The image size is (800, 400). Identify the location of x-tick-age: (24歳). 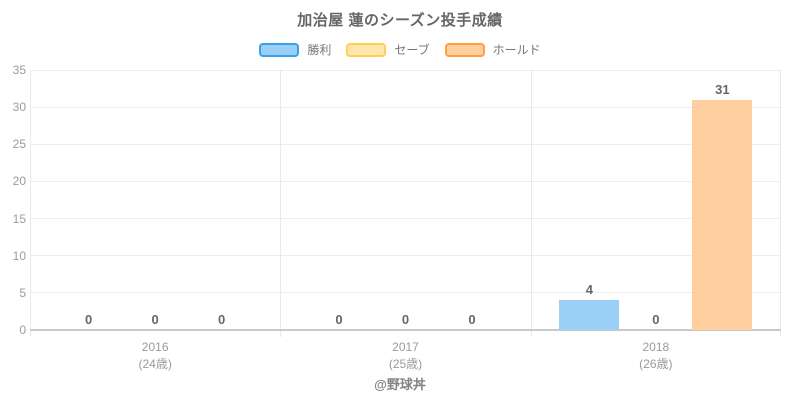
(155, 364).